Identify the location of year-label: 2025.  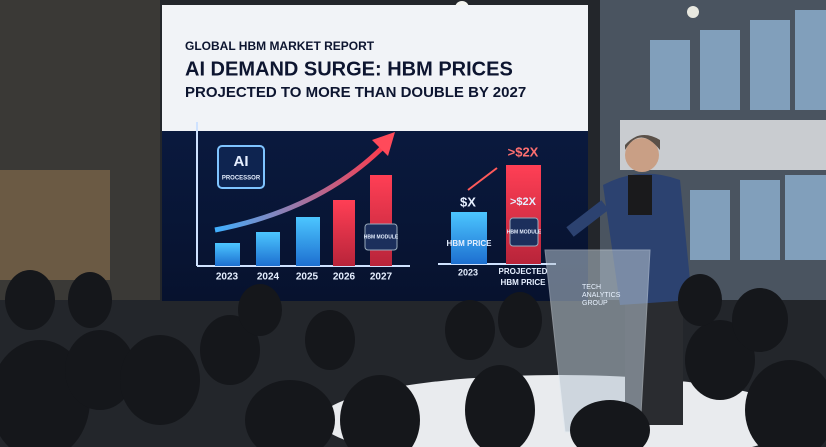
(307, 277).